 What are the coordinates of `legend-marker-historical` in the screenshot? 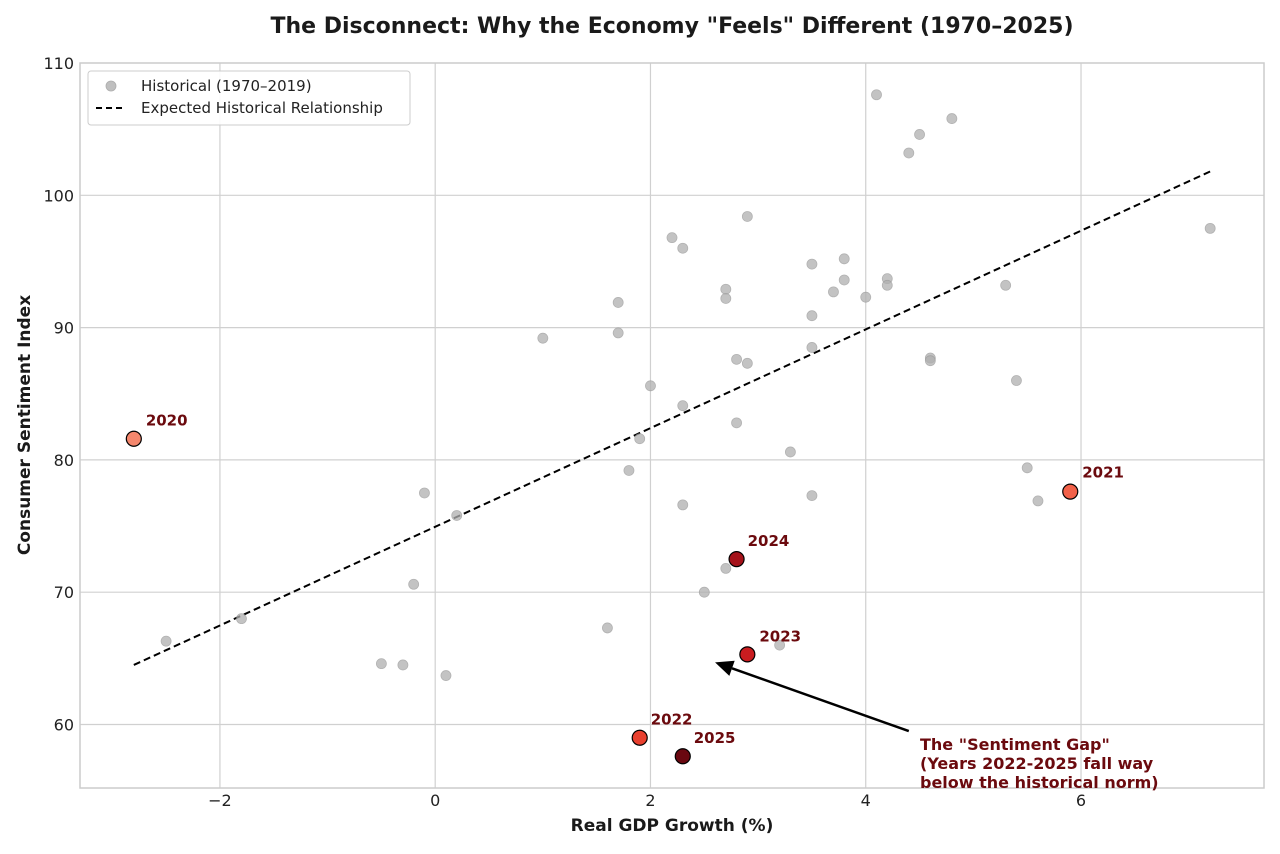 It's located at (111, 86).